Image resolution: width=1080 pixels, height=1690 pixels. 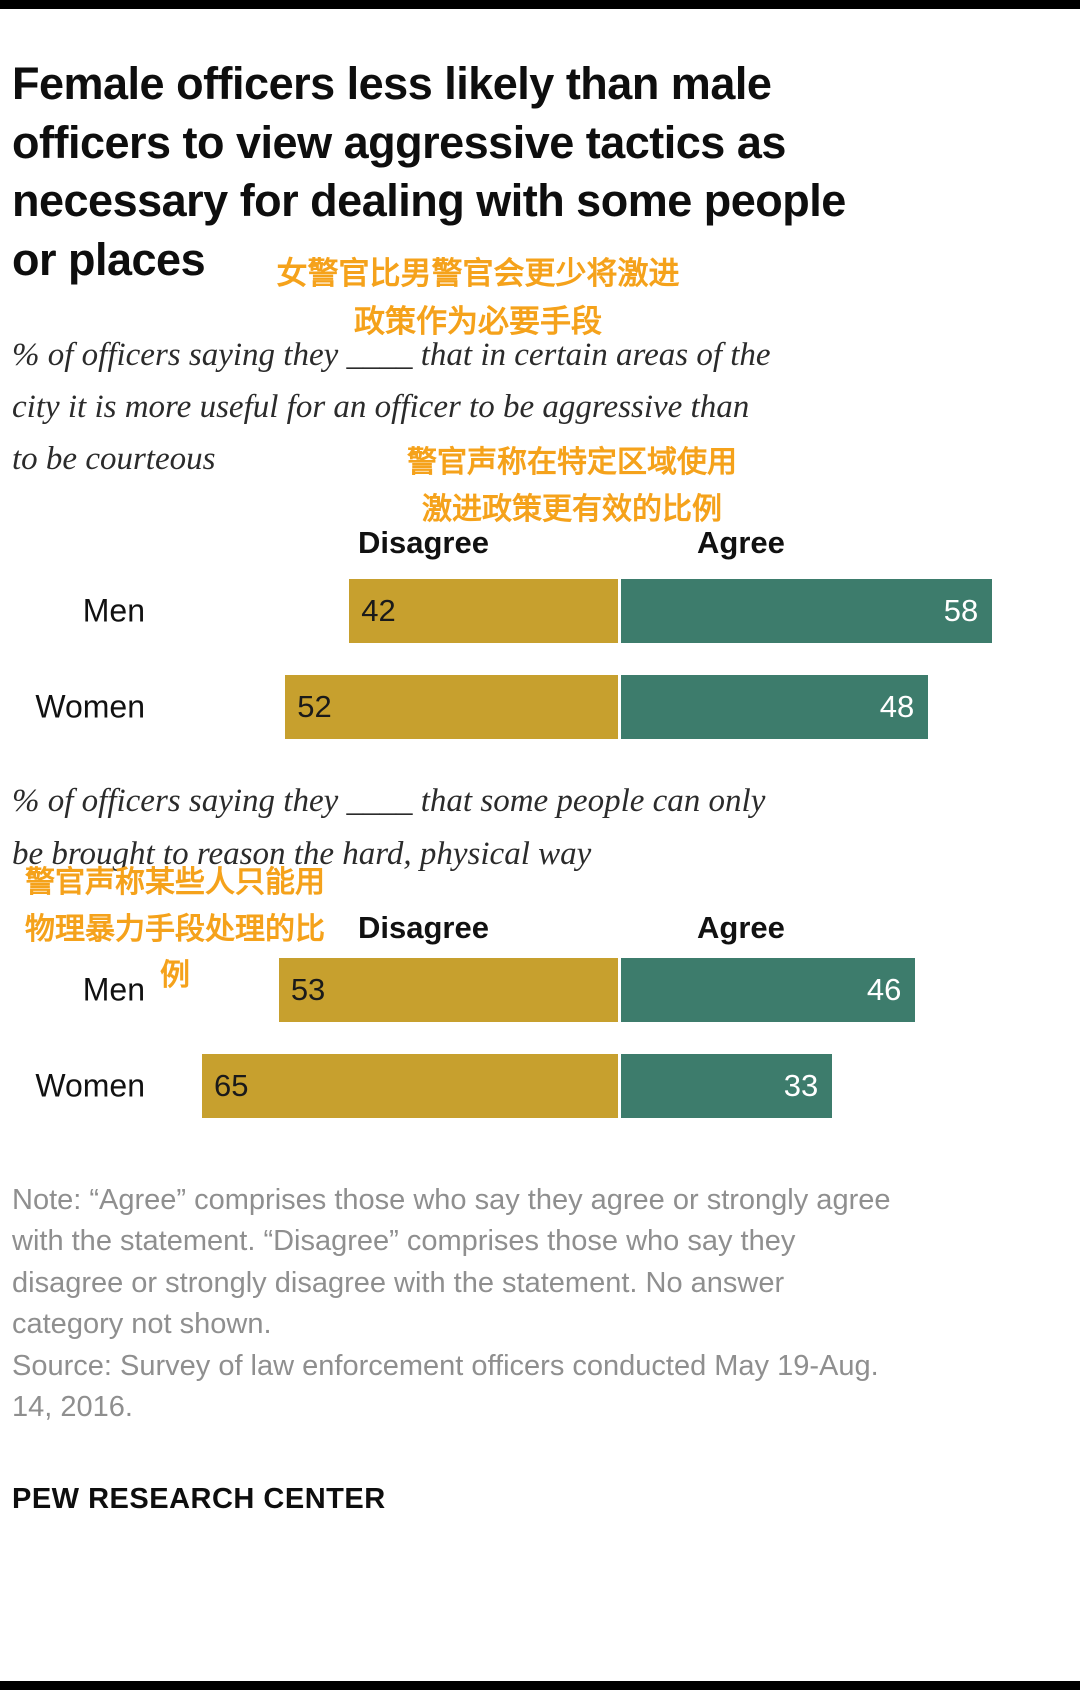 I want to click on agree-bar-women: 48, so click(x=775, y=707).